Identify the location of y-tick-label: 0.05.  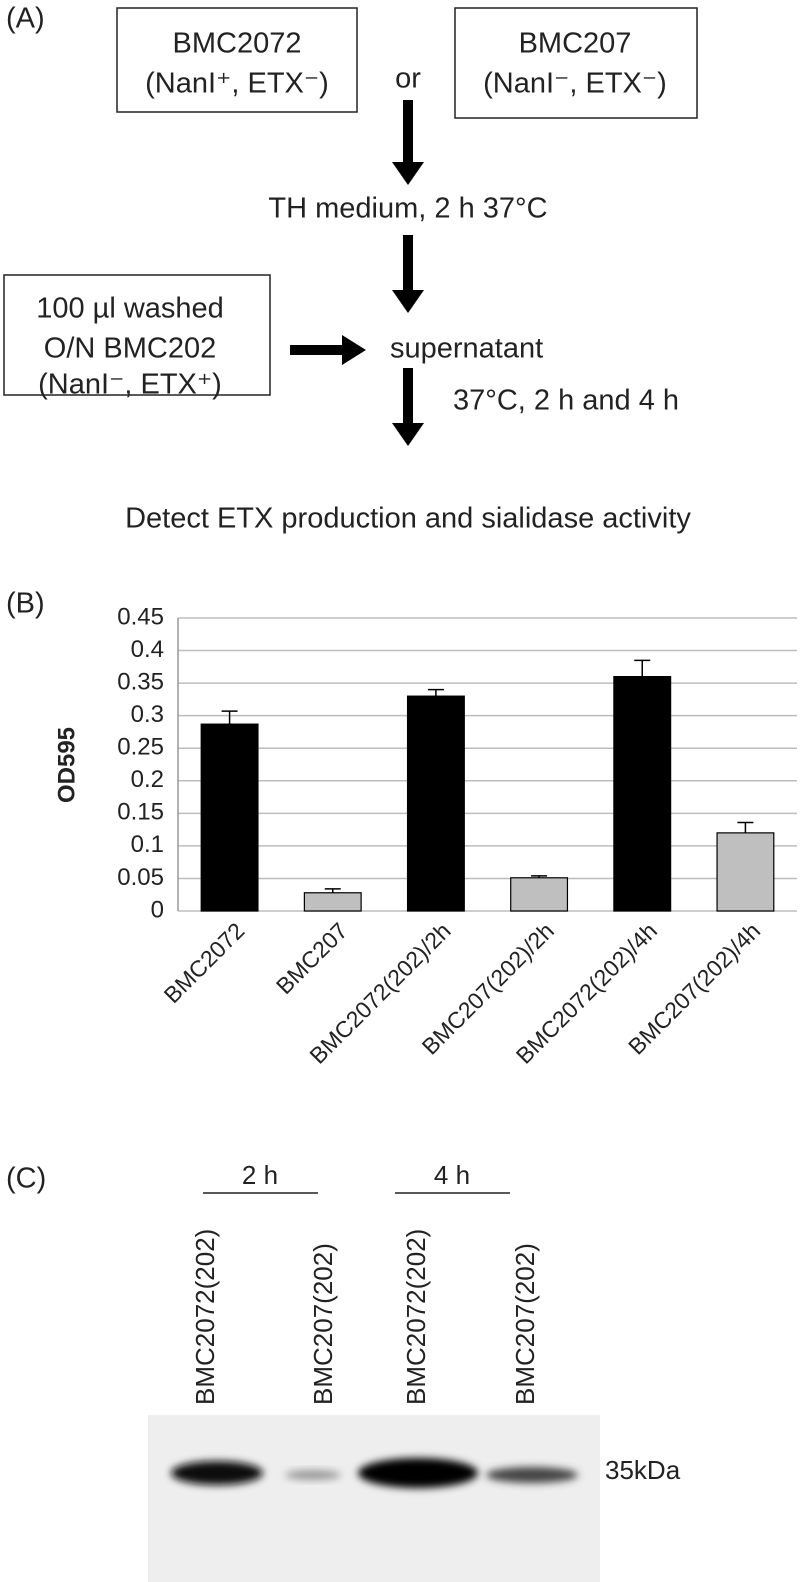
(140, 877).